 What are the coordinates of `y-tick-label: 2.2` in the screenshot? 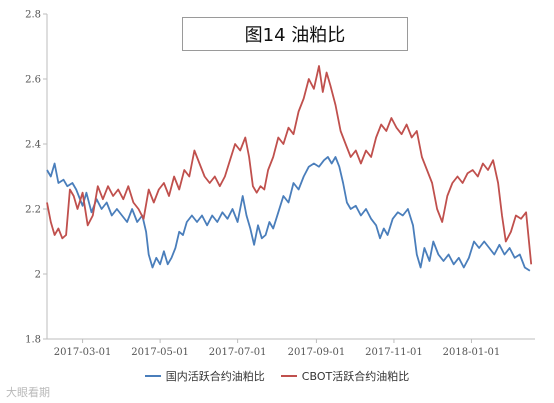 It's located at (33, 210).